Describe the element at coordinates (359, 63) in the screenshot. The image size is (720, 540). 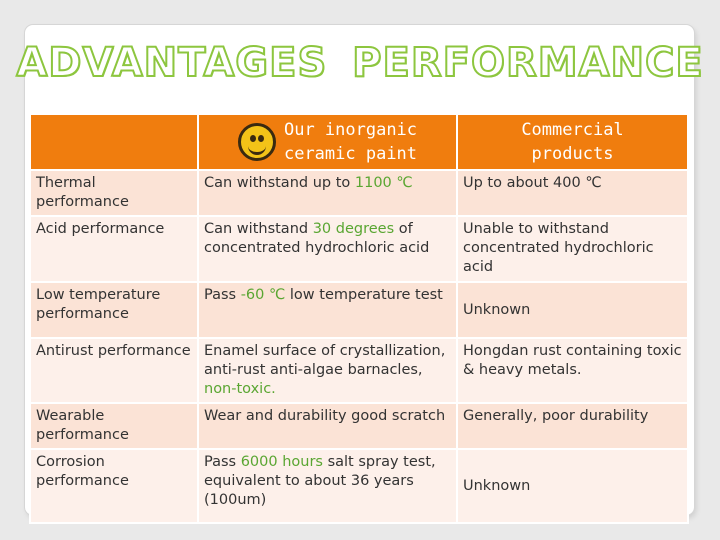
I see `page-title: ADVANTAGES PERFORMANCE` at that location.